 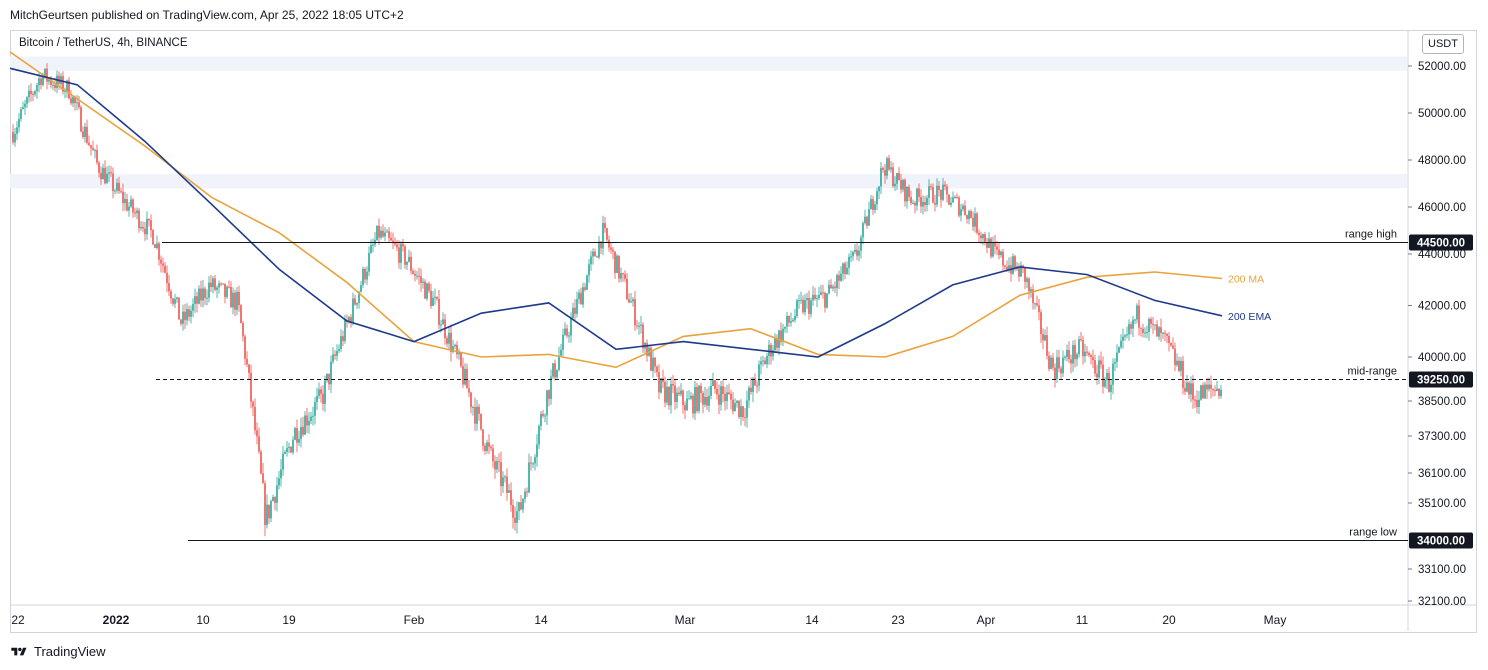 I want to click on ema-200-label: 200 EMA, so click(x=1249, y=317).